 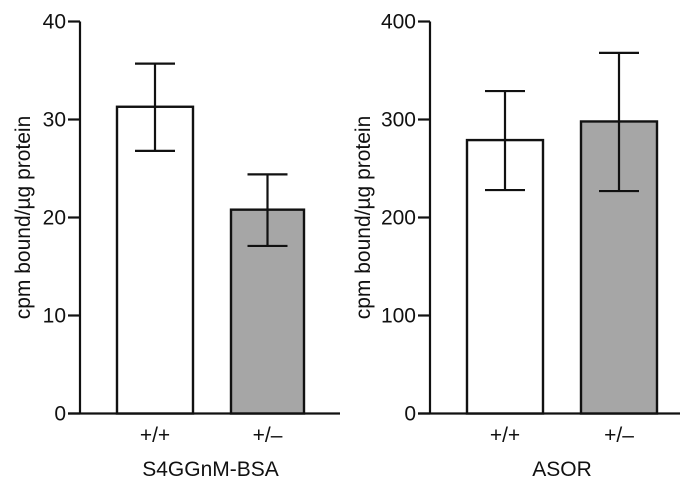 What do you see at coordinates (54, 22) in the screenshot?
I see `y-tick-label: 40` at bounding box center [54, 22].